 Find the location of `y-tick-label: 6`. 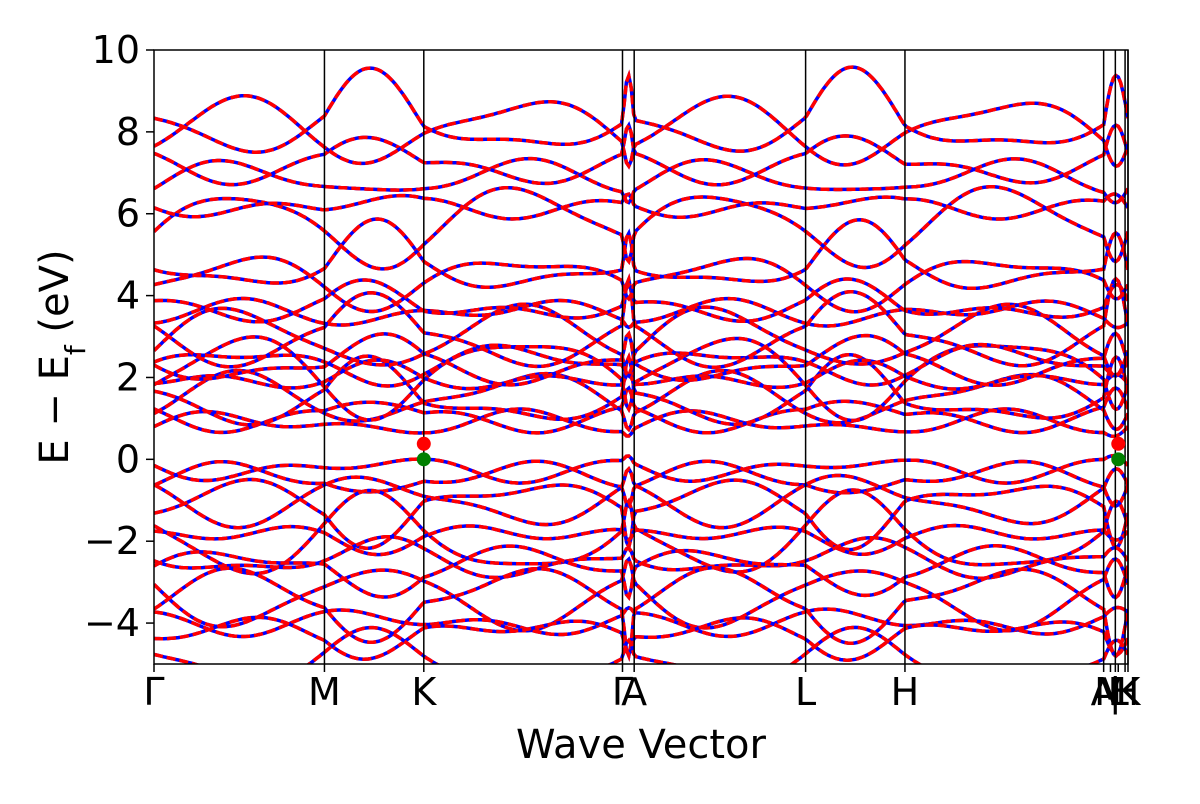

y-tick-label: 6 is located at coordinates (128, 214).